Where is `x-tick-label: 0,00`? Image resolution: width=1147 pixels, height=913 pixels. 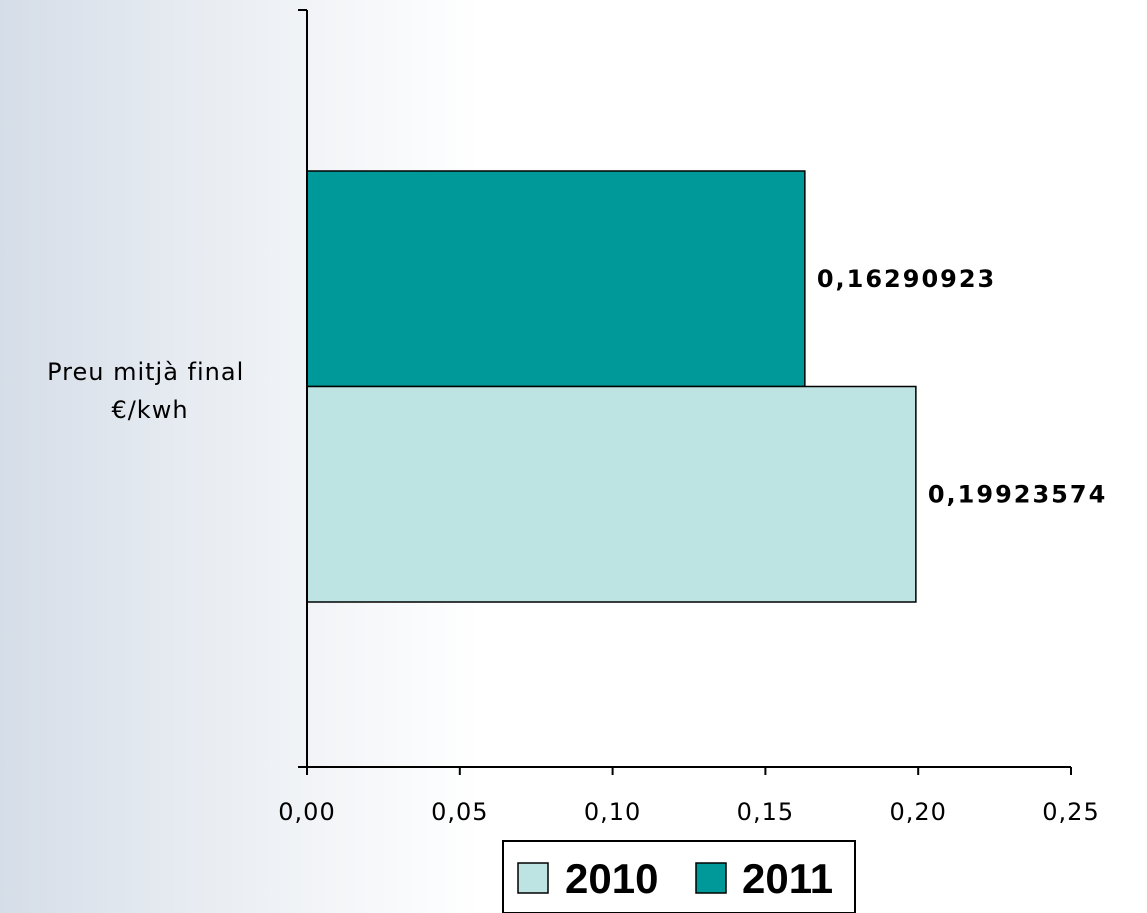
x-tick-label: 0,00 is located at coordinates (306, 812).